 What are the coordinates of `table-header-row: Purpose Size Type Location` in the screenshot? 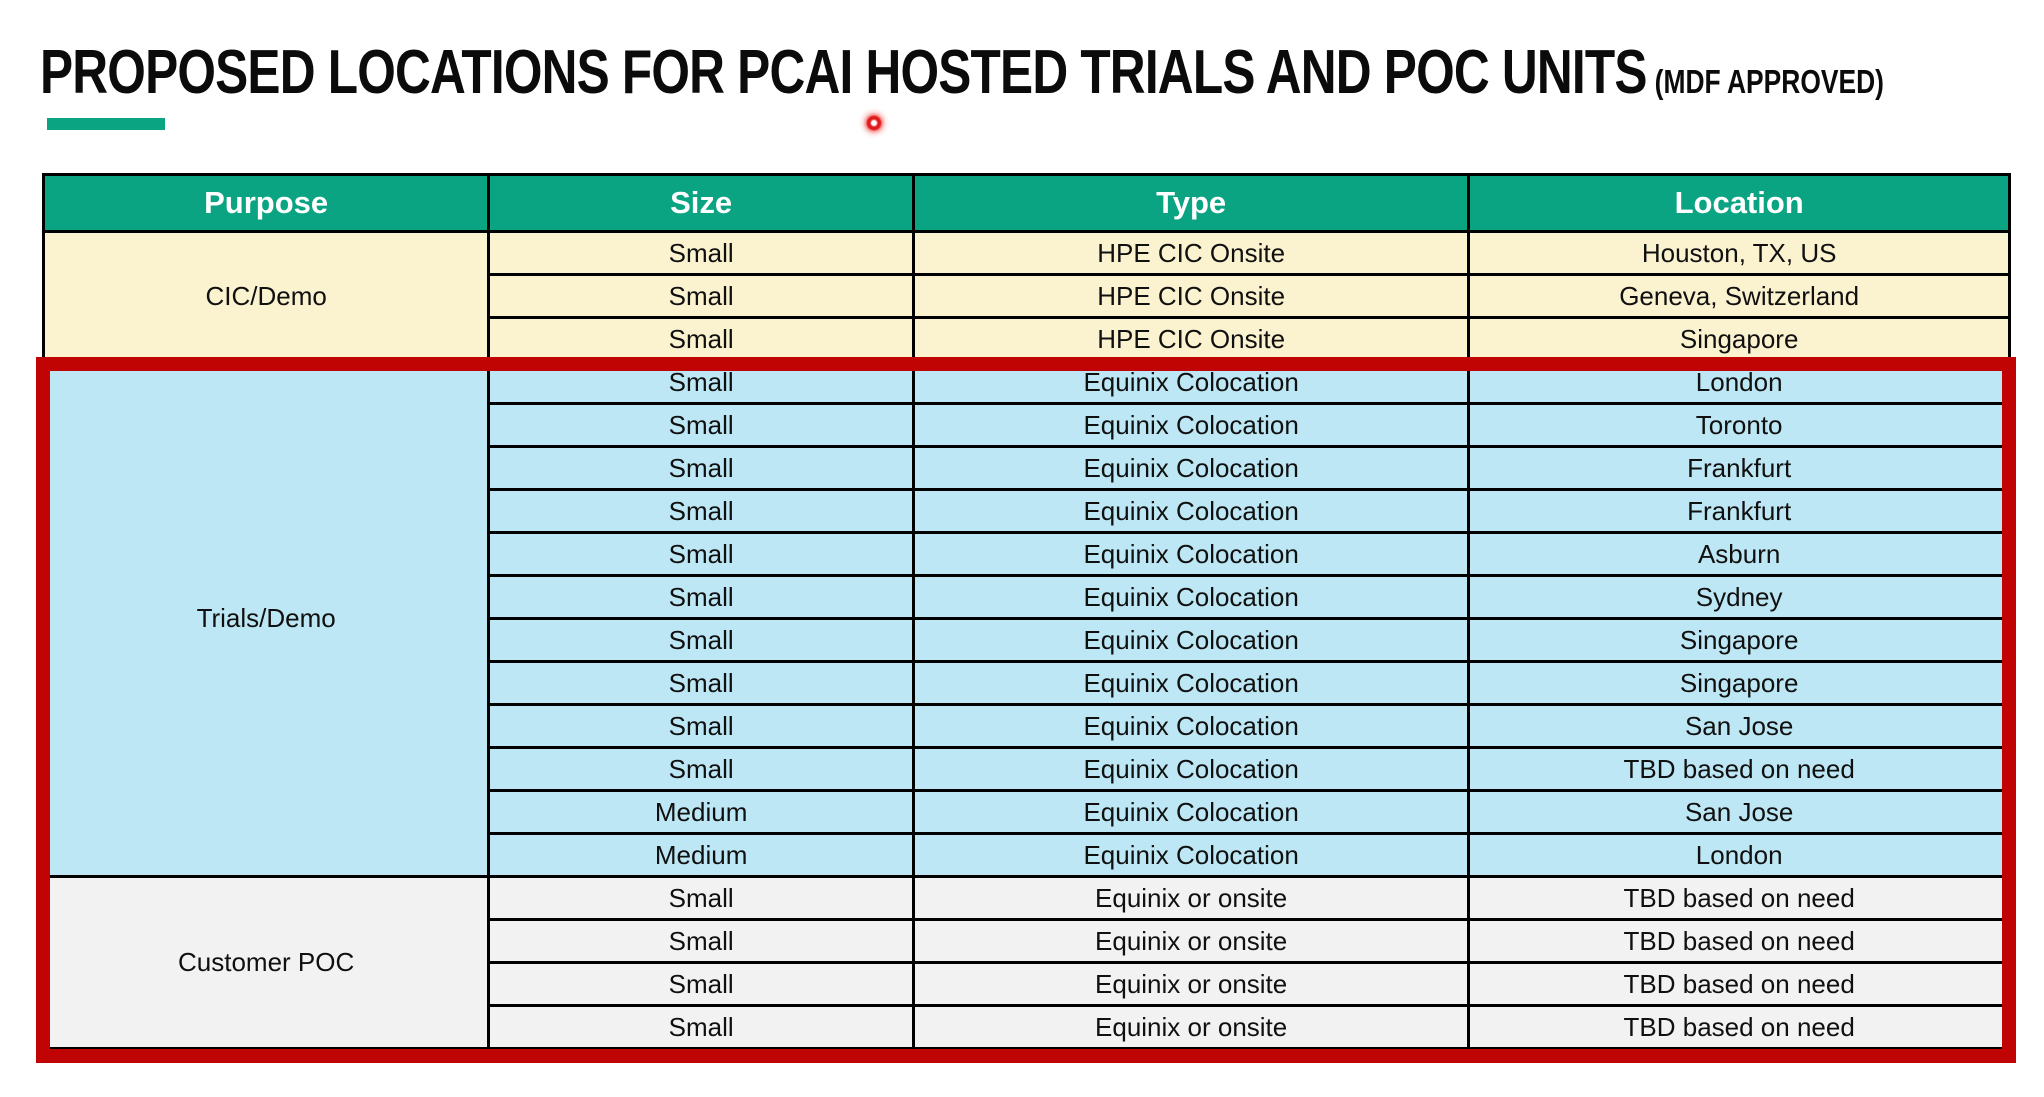 It's located at (1026, 203).